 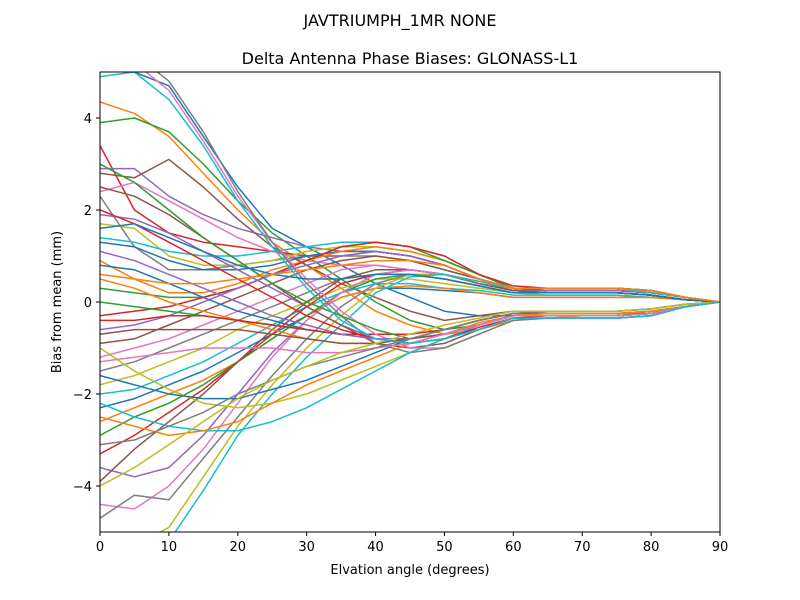 I want to click on chart-title: Delta Antenna Phase Biases: GLONASS-L1, so click(x=410, y=58).